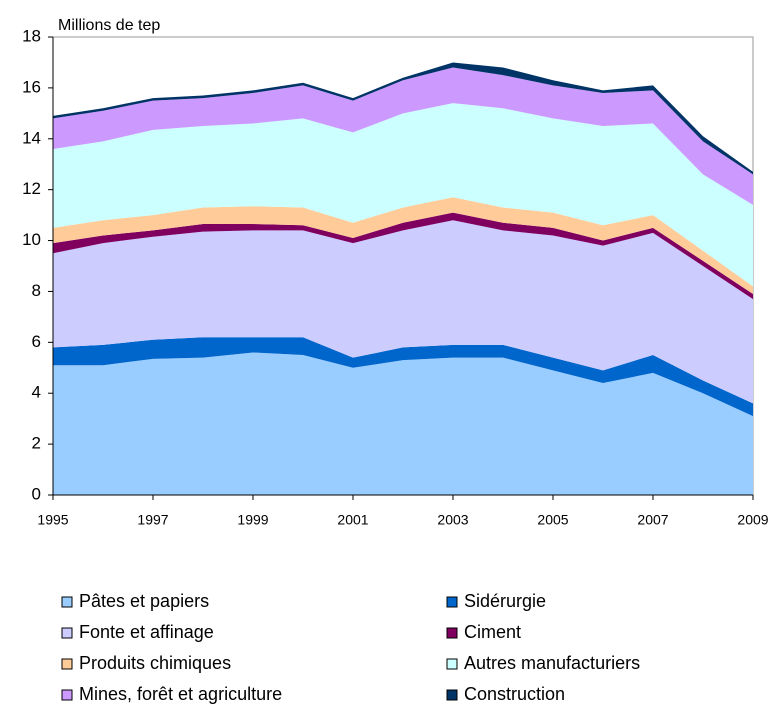 This screenshot has width=773, height=711. What do you see at coordinates (144, 601) in the screenshot?
I see `legend-label: Pâtes et papiers` at bounding box center [144, 601].